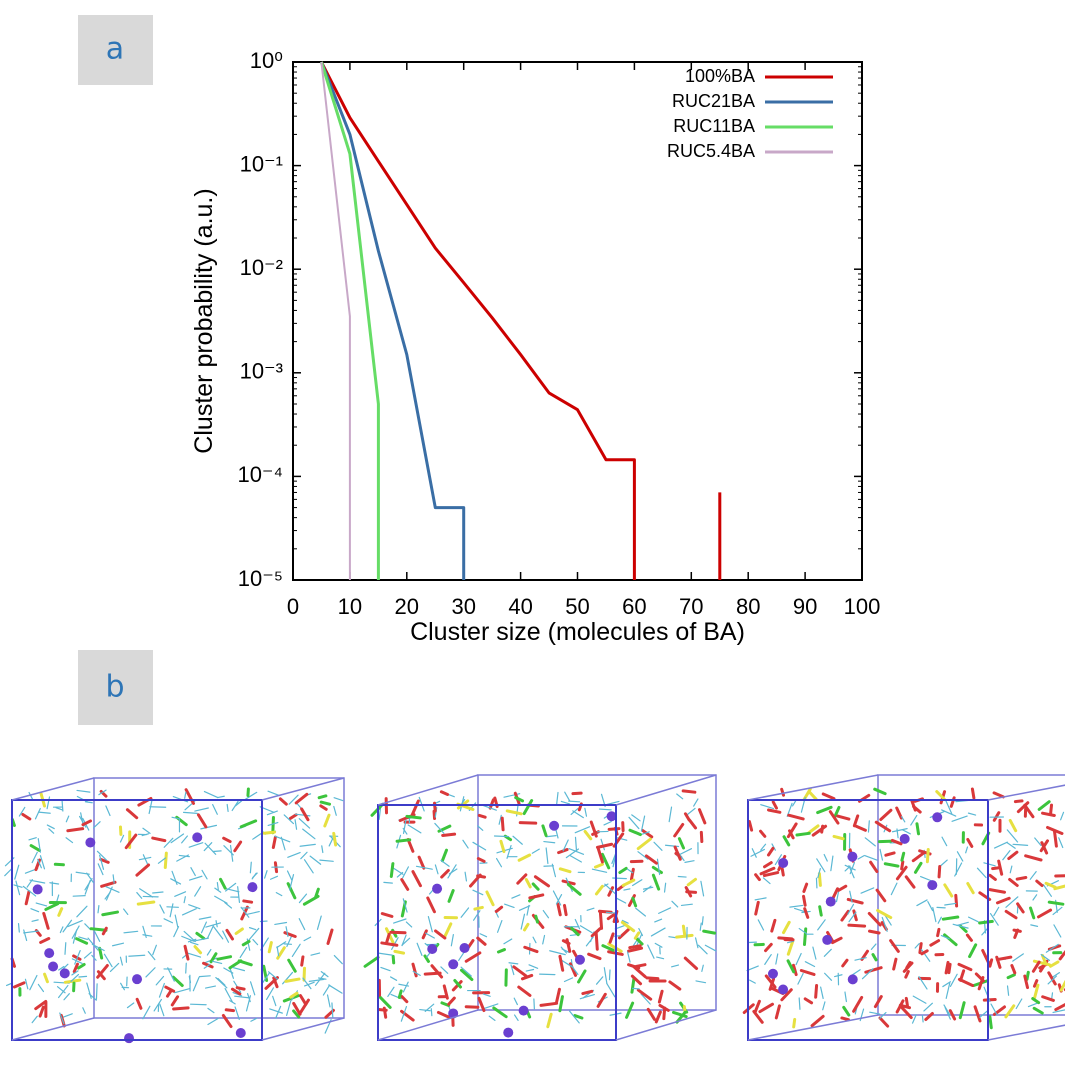  Describe the element at coordinates (350, 606) in the screenshot. I see `x-tick-label: 10` at that location.